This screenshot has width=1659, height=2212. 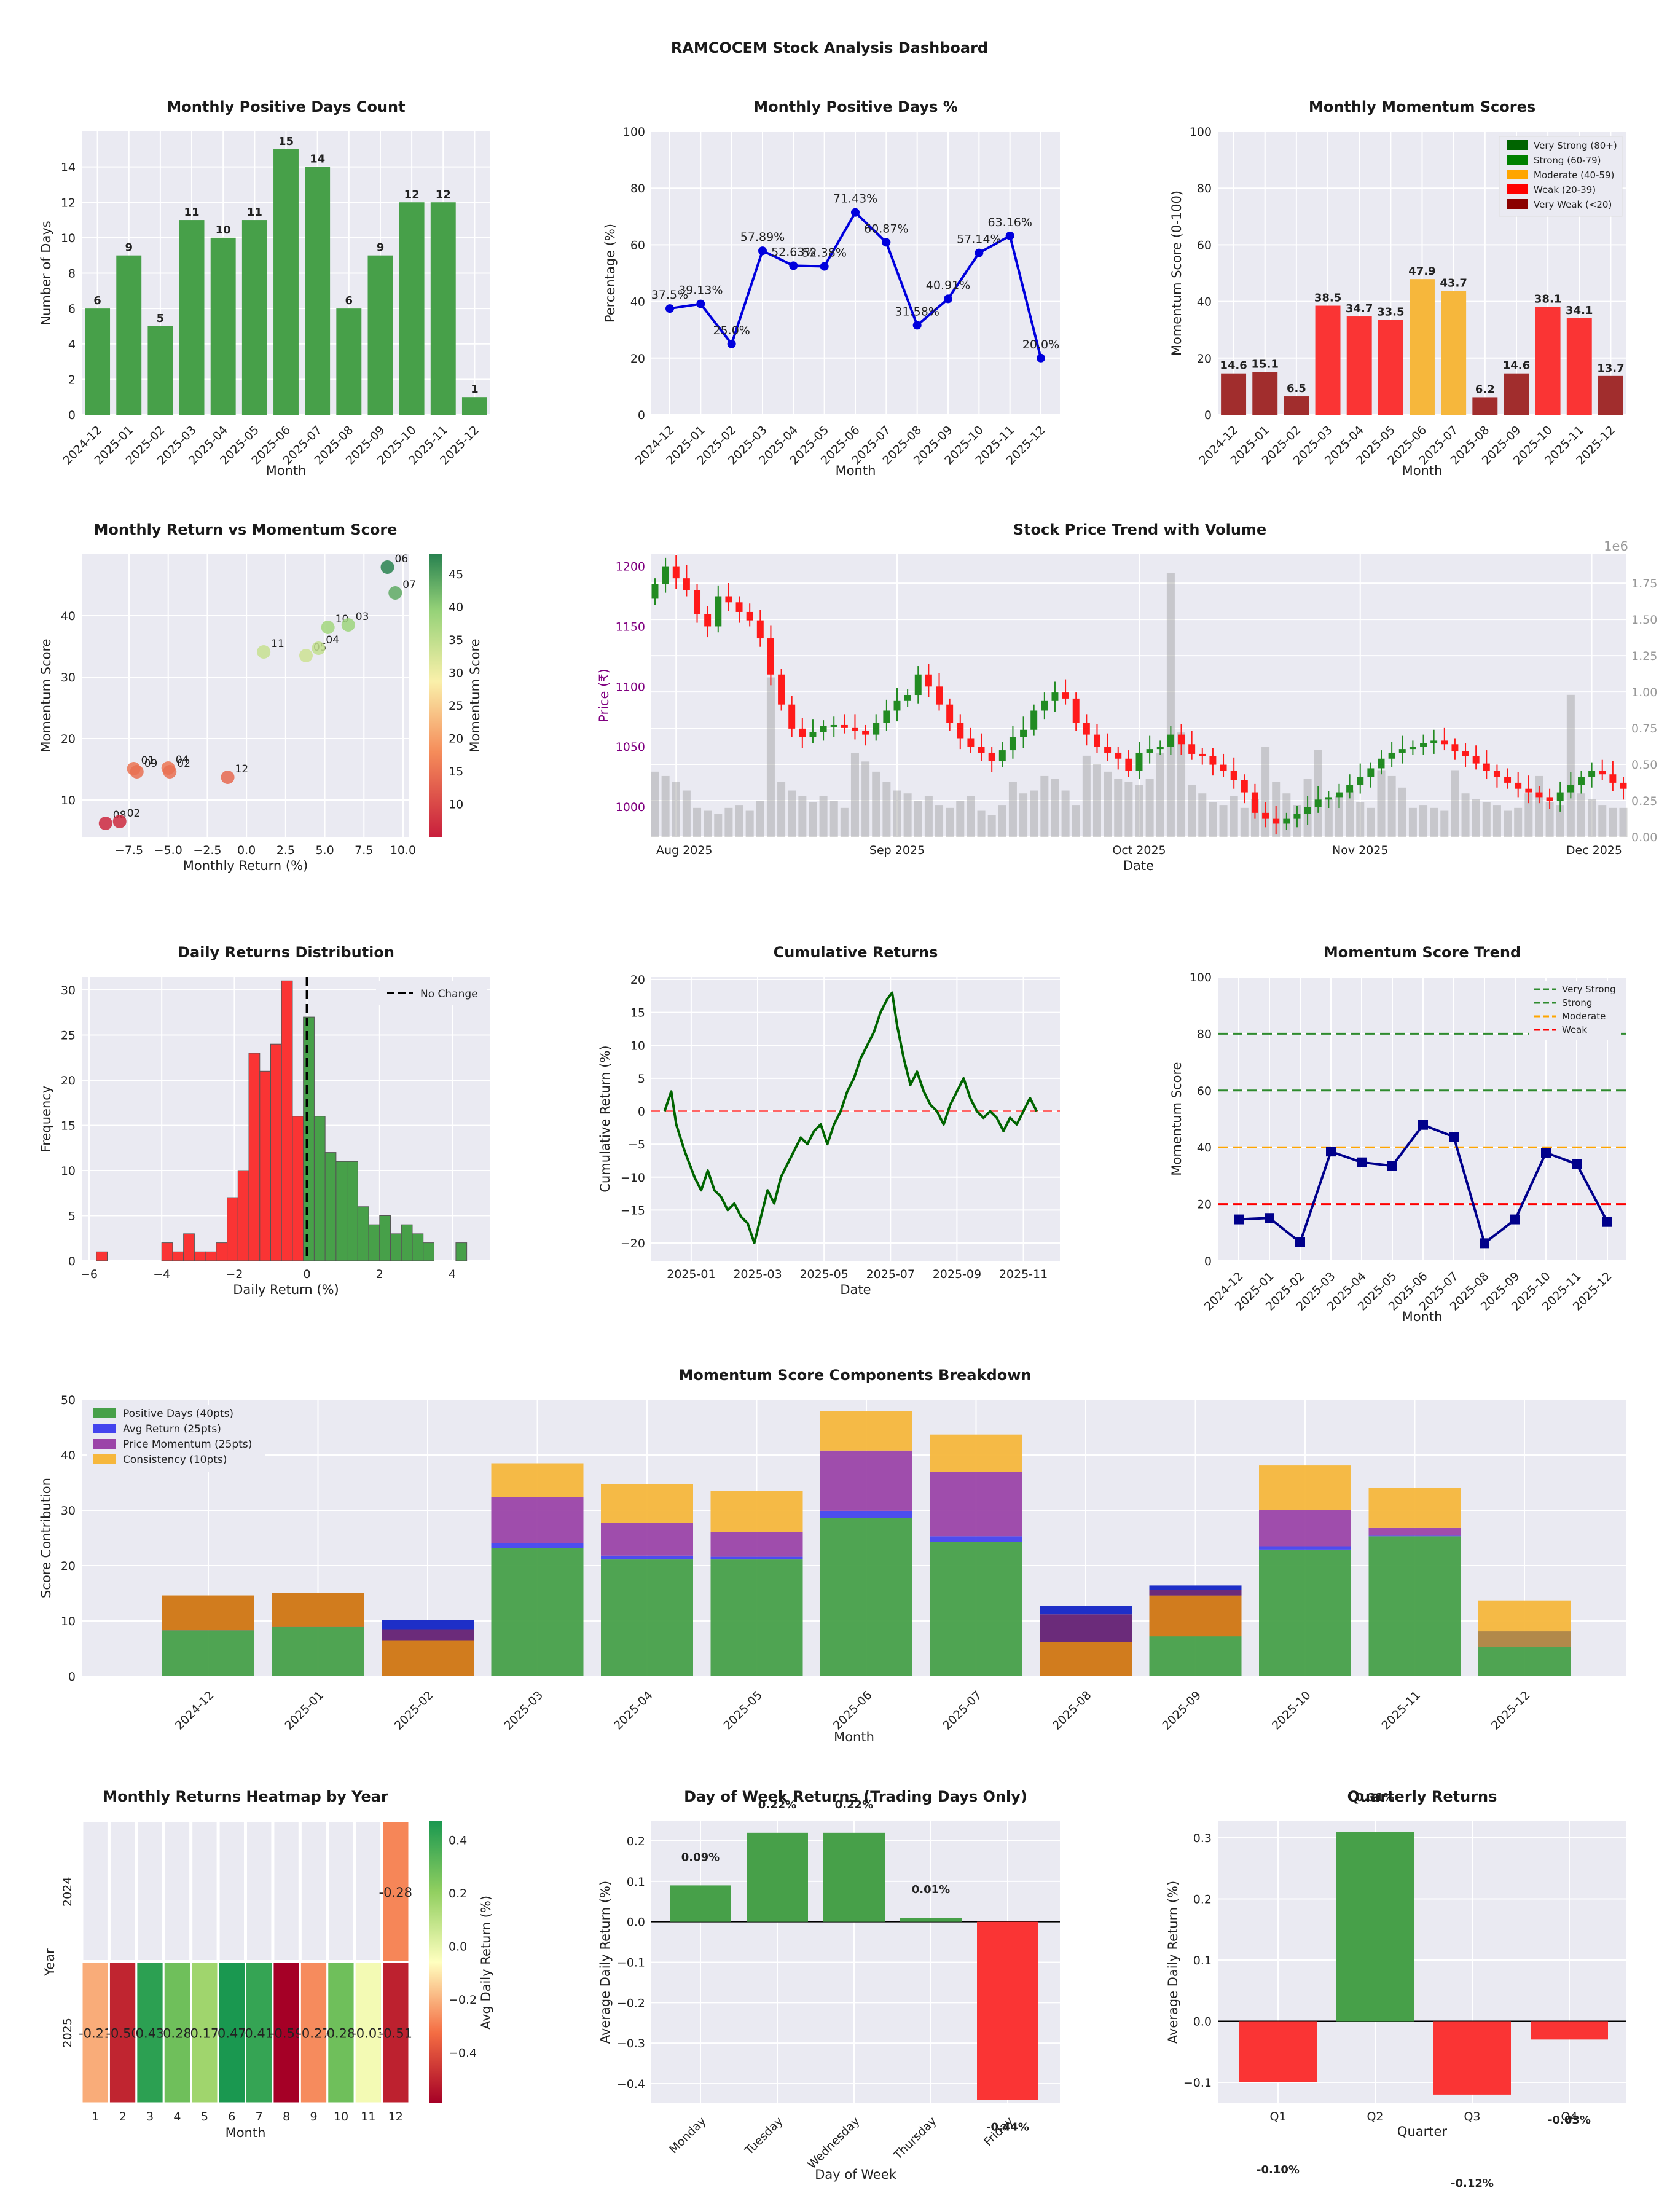 What do you see at coordinates (890, 1274) in the screenshot?
I see `x-tick-label: 2025-07` at bounding box center [890, 1274].